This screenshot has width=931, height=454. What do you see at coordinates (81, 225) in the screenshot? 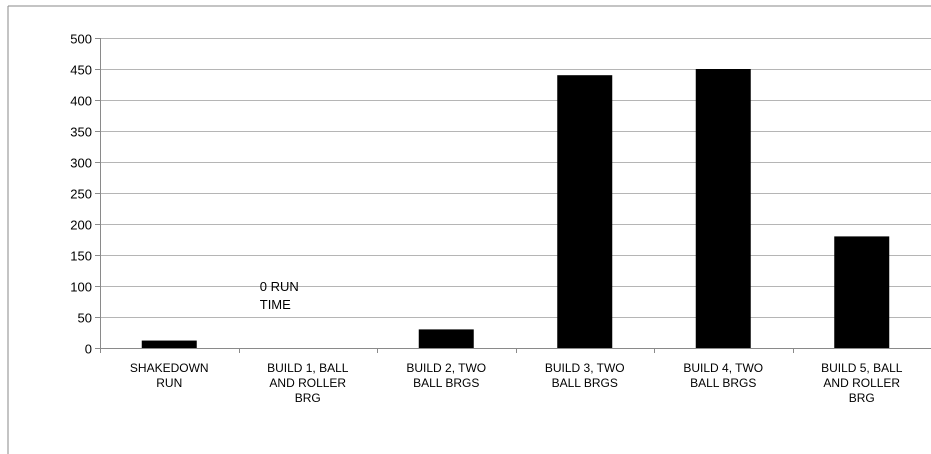
I see `y-tick-label: 200` at bounding box center [81, 225].